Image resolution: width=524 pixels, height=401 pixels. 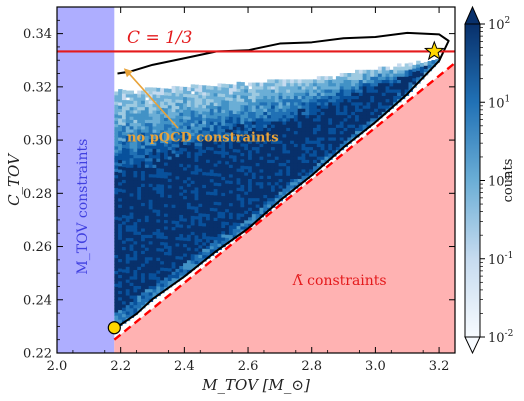 I want to click on x-tick-label: 2.2, so click(x=120, y=366).